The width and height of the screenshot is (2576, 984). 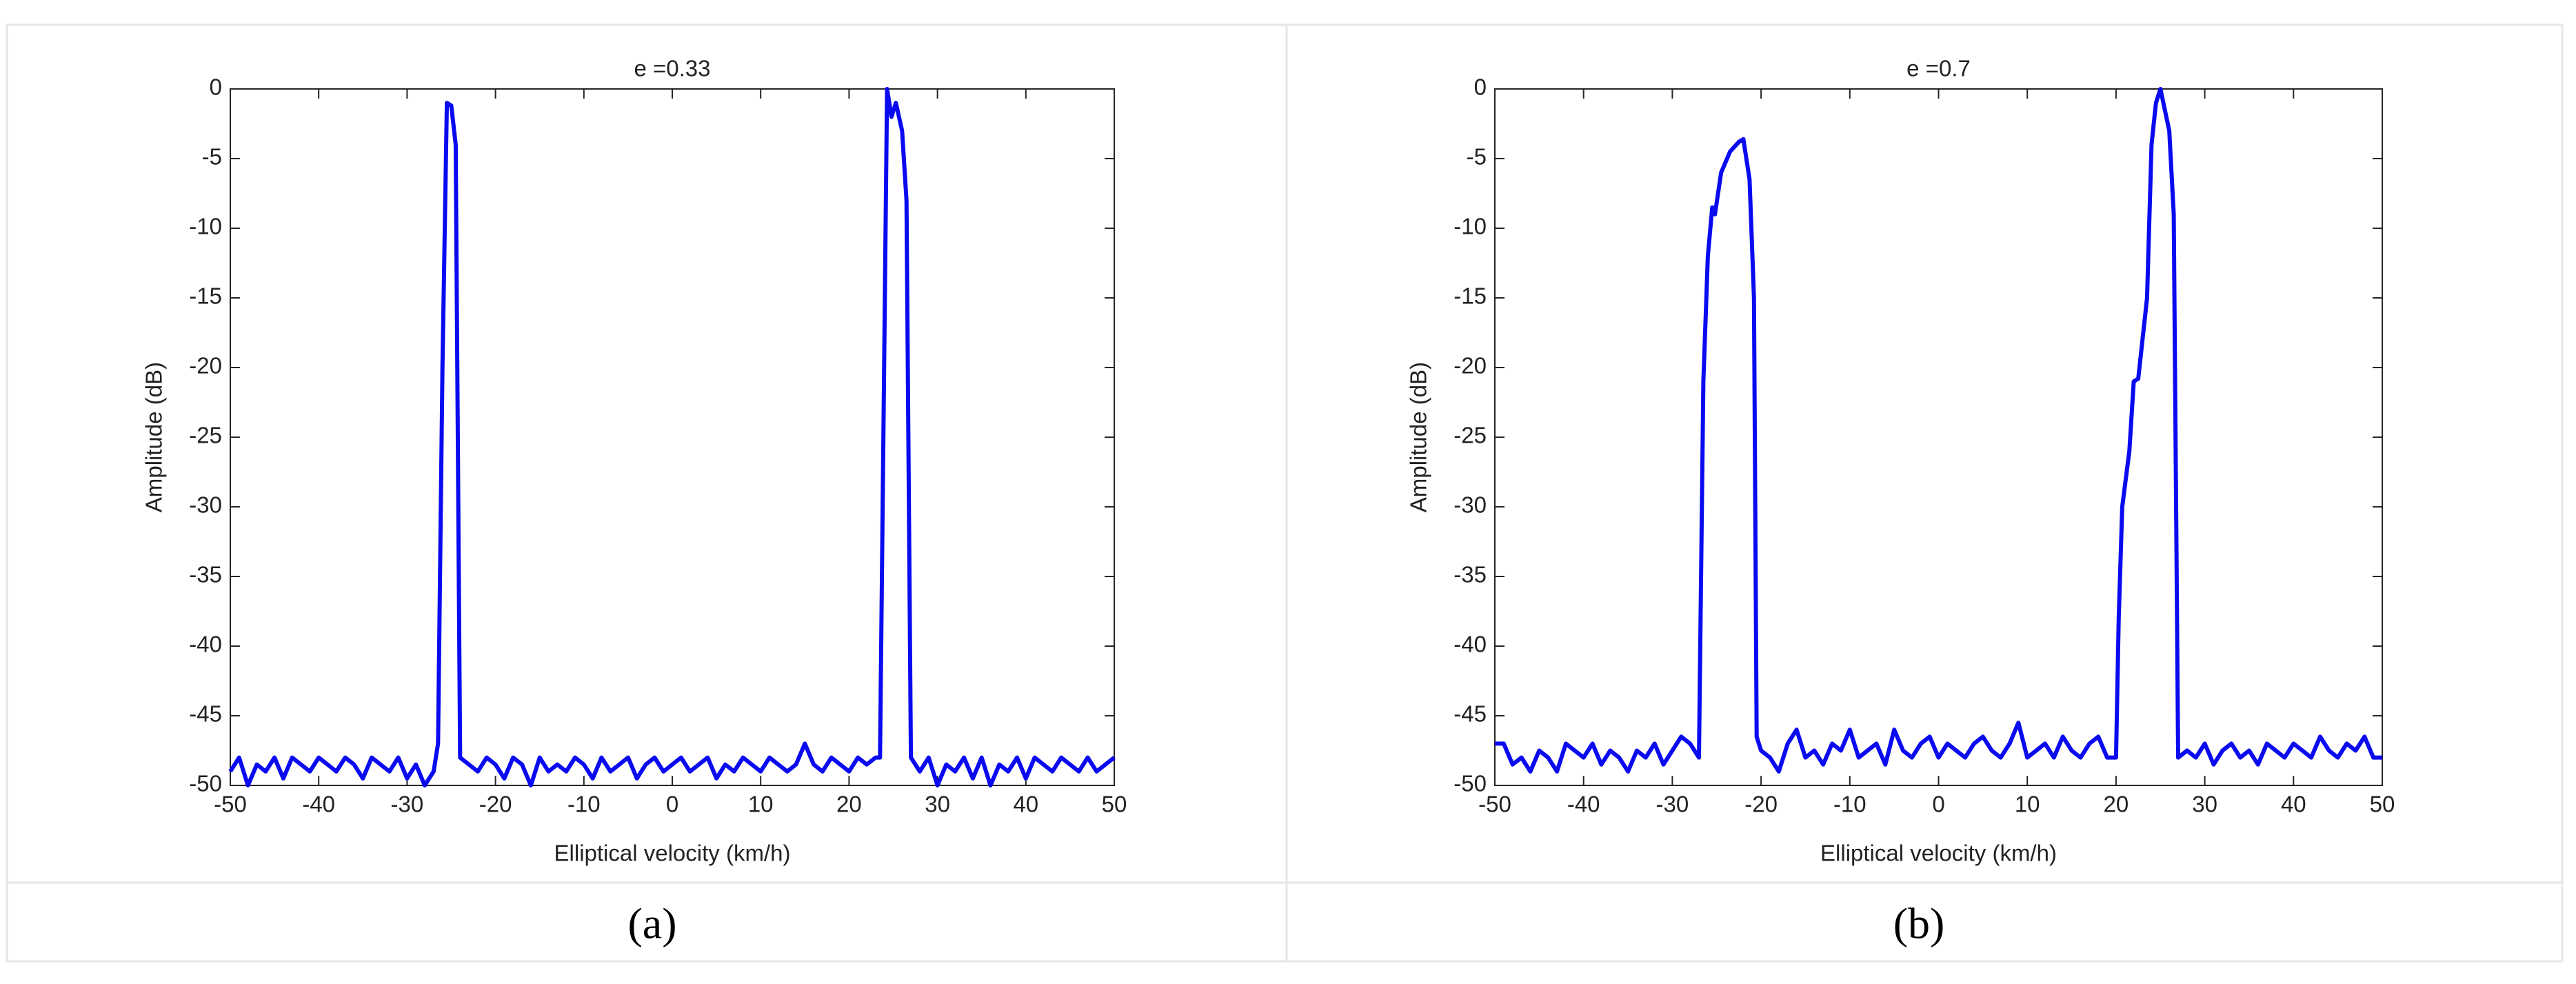 I want to click on caption: (a), so click(x=651, y=923).